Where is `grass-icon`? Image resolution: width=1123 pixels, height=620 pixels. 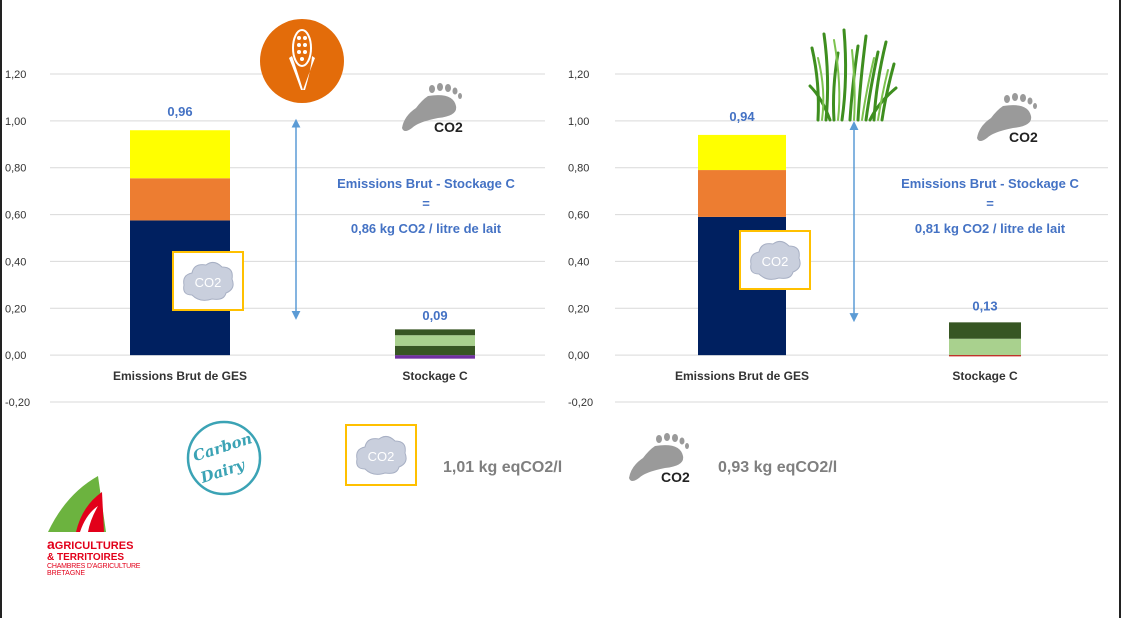
grass-icon is located at coordinates (853, 75).